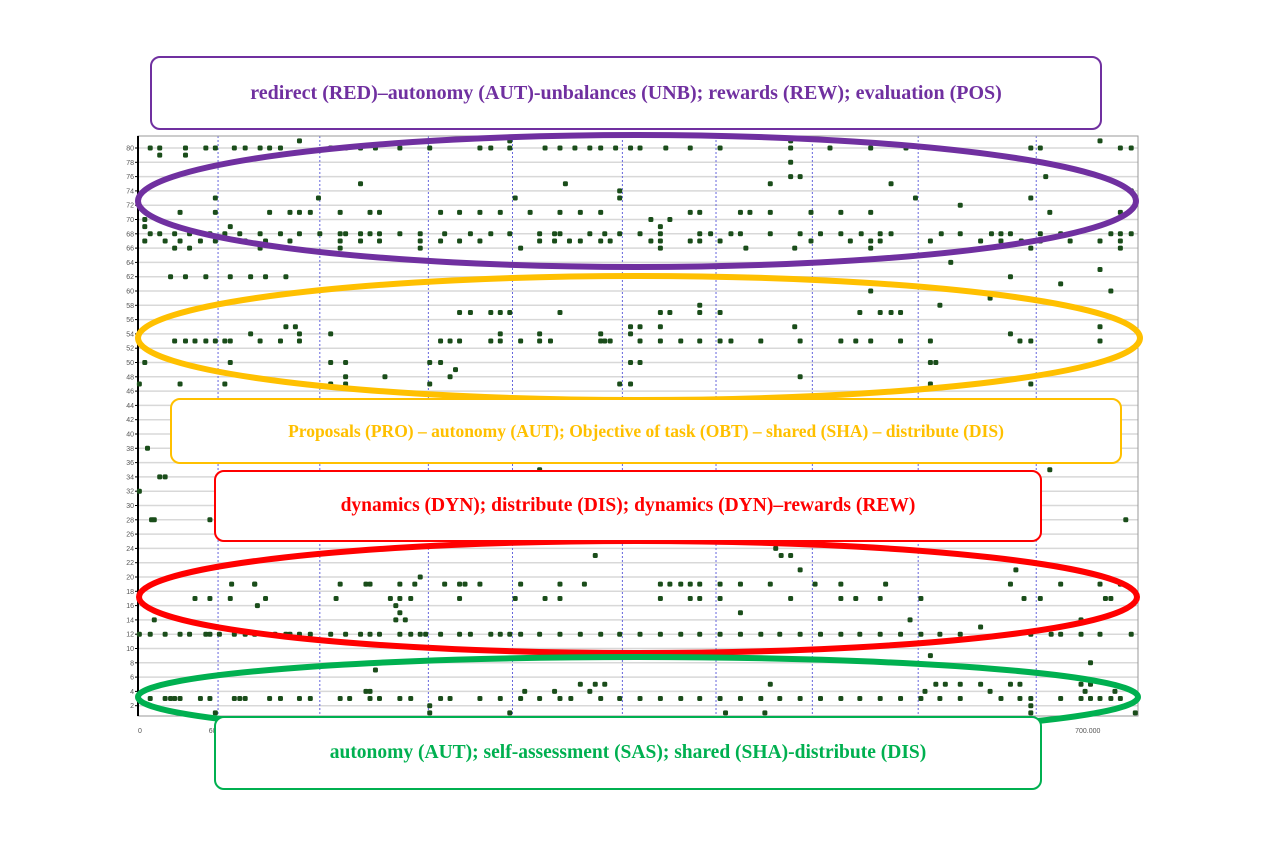 The height and width of the screenshot is (850, 1268). What do you see at coordinates (130, 492) in the screenshot?
I see `y-tick-label: 32` at bounding box center [130, 492].